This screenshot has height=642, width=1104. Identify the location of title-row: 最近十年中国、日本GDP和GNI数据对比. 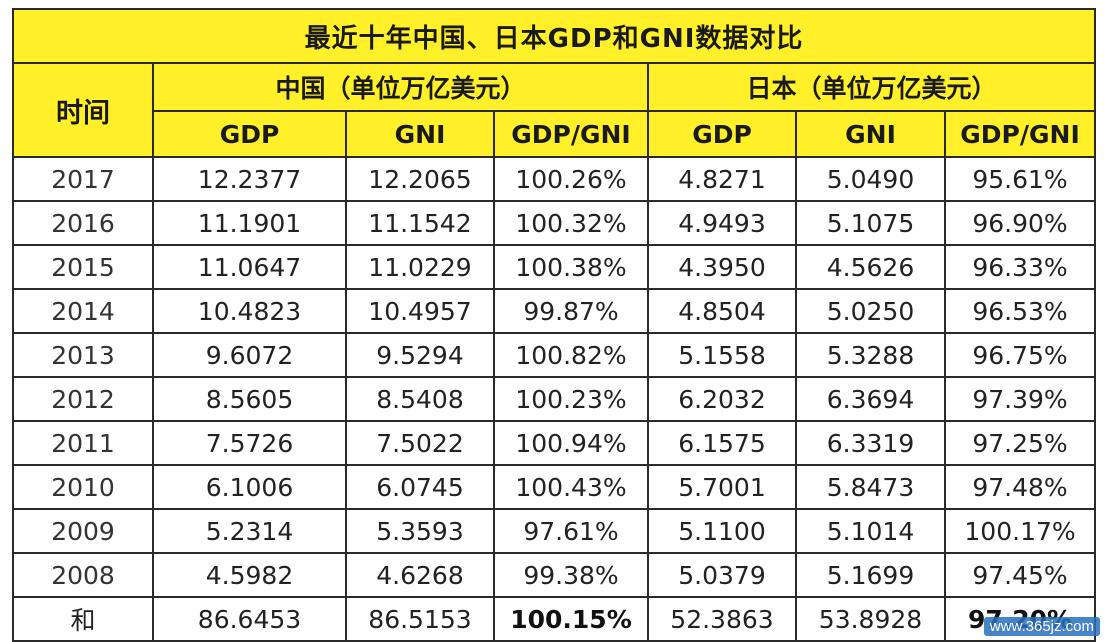
(554, 36).